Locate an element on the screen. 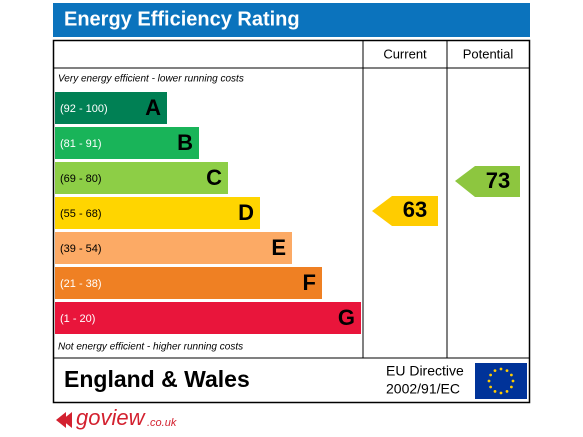 The width and height of the screenshot is (583, 437). band-range: (81 - 91) is located at coordinates (81, 144).